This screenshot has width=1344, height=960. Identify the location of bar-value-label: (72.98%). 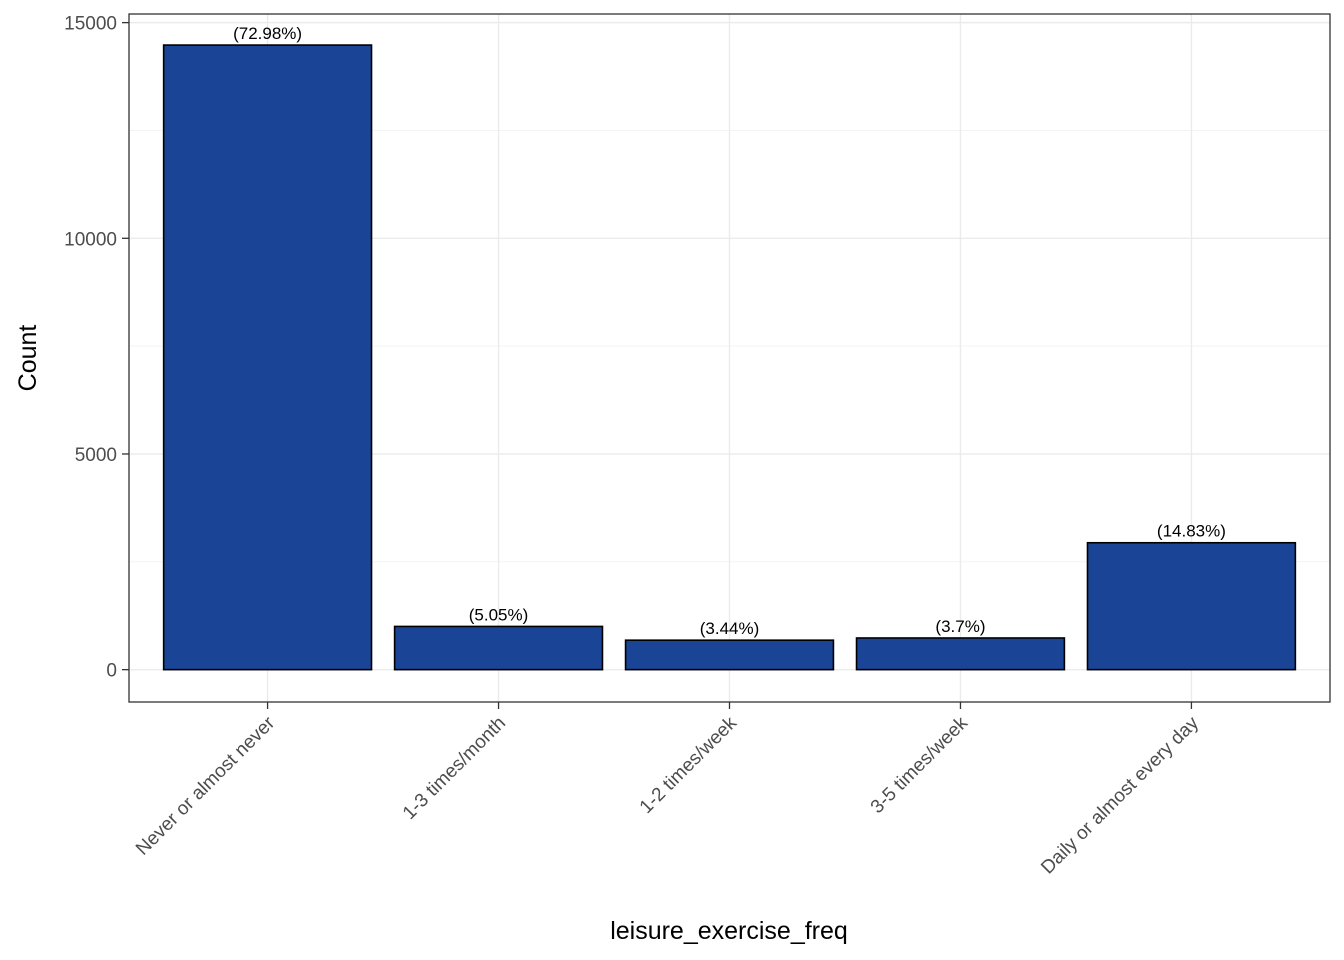
(267, 33).